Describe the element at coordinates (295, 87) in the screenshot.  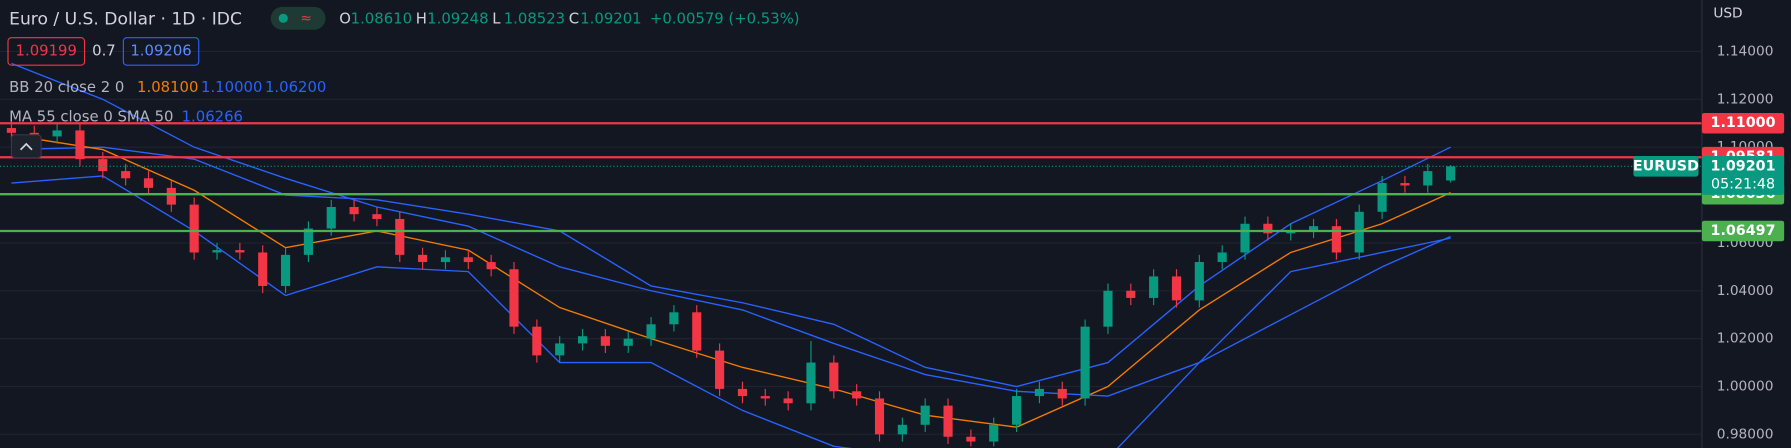
I see `indicator-value: 1.06200` at that location.